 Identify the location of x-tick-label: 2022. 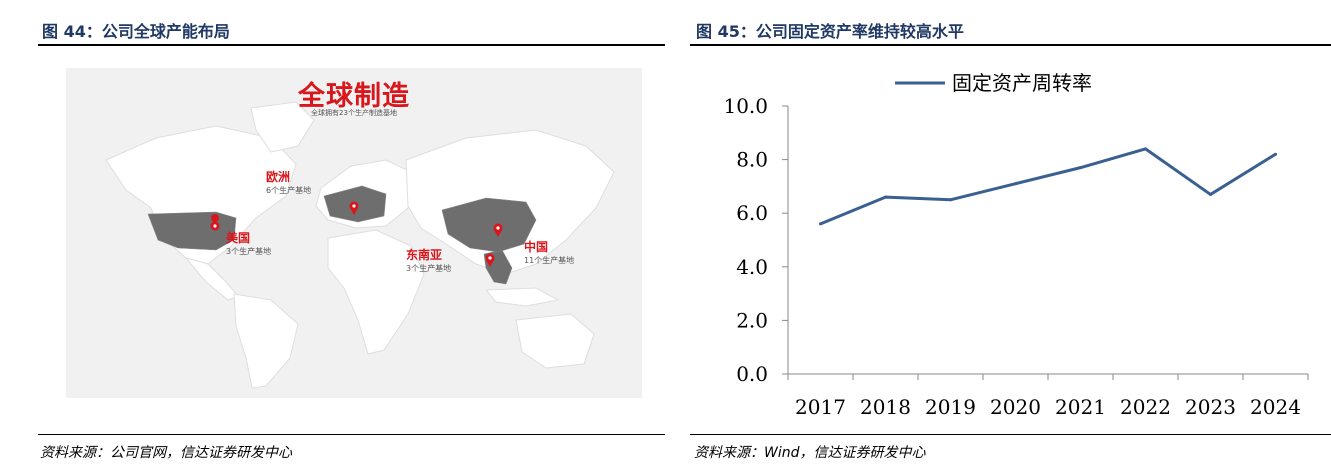
(1145, 407).